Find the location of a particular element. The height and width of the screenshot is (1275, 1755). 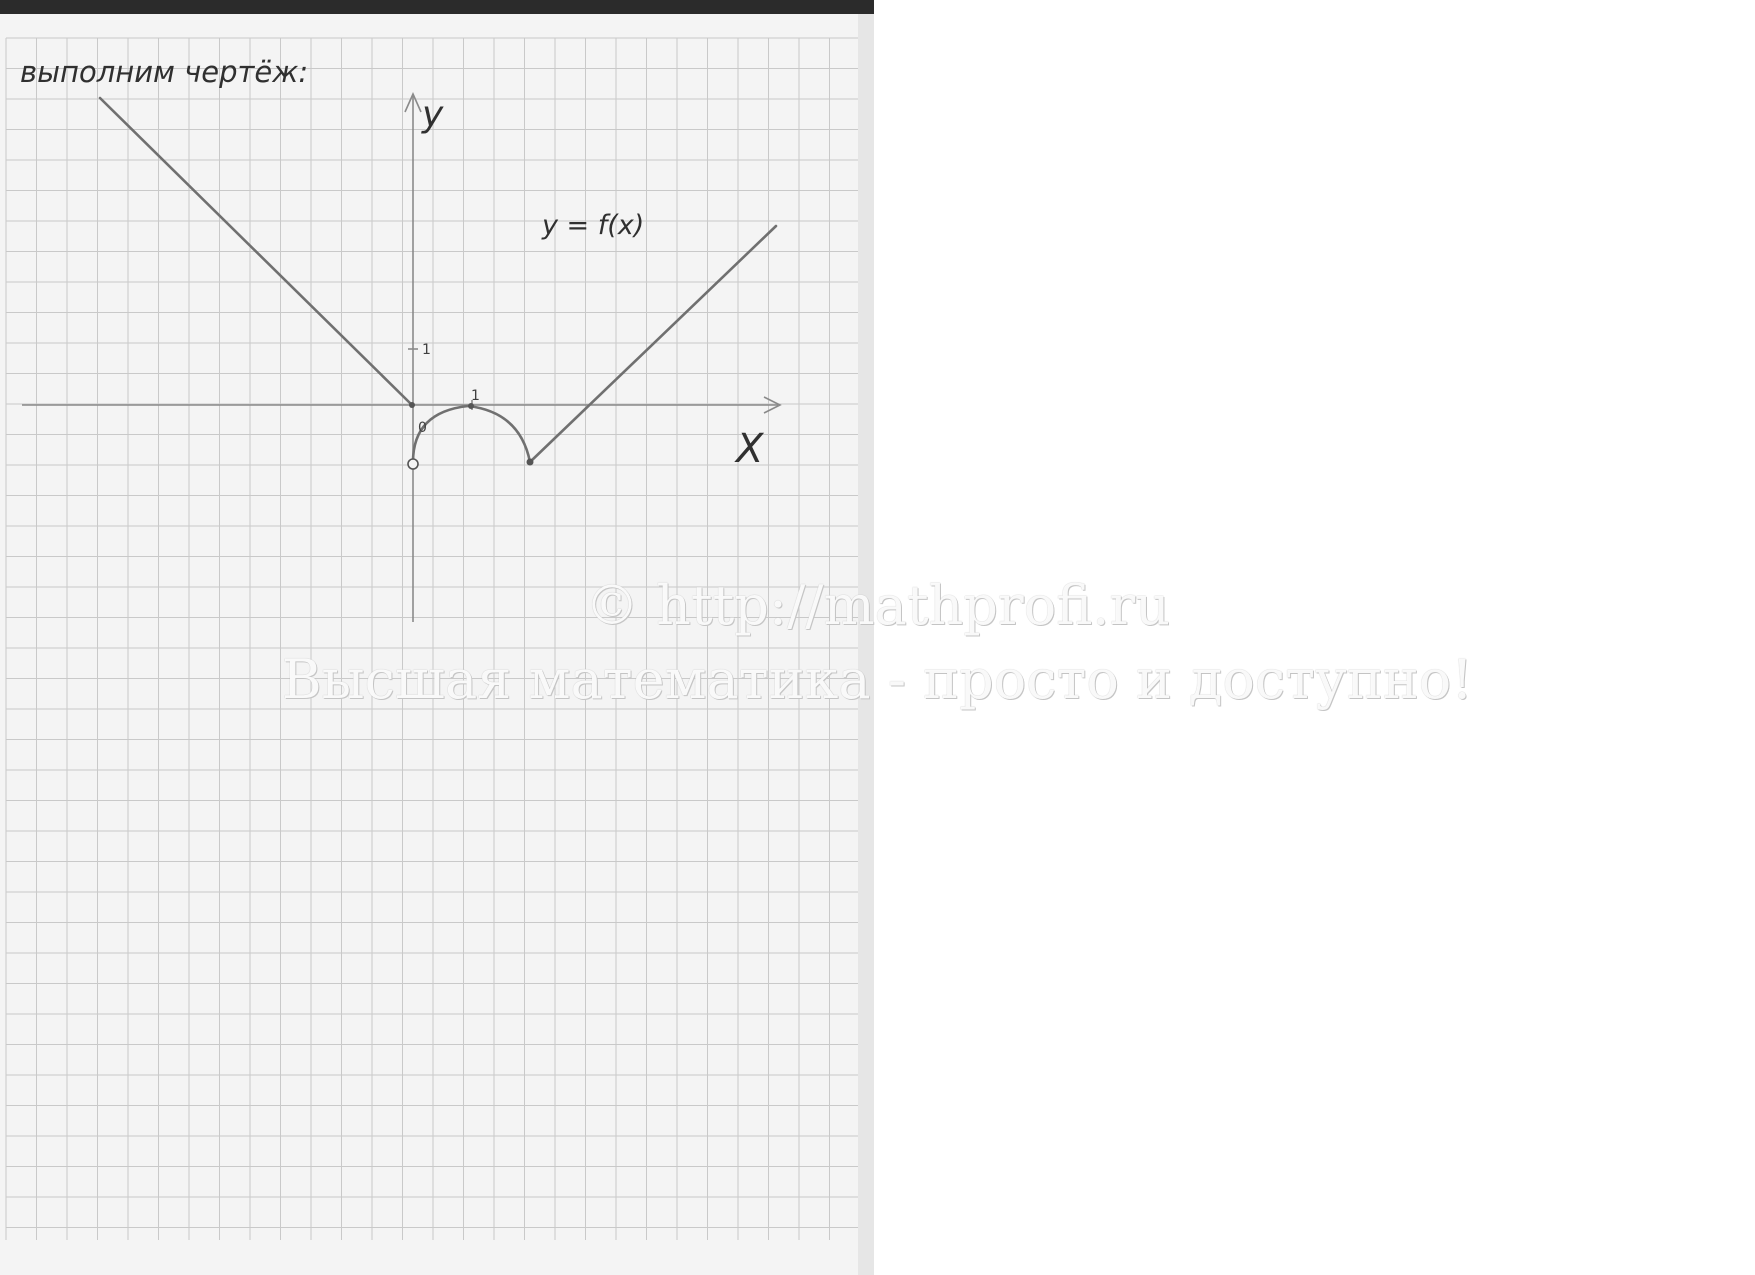

y-axis-arrowhead is located at coordinates (413, 102).